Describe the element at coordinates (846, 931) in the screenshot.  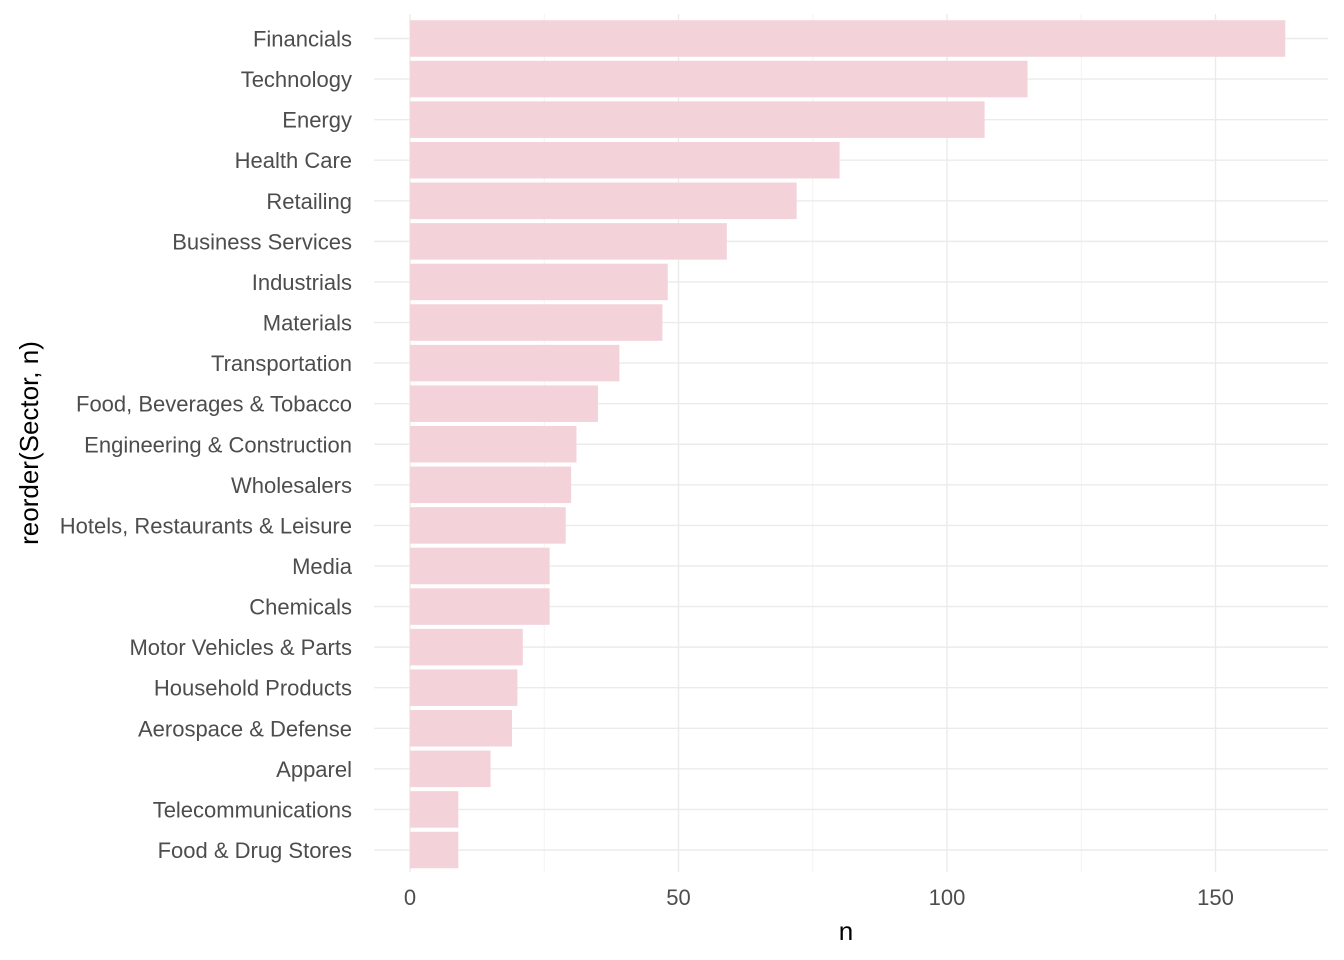
I see `x-axis-title: n` at that location.